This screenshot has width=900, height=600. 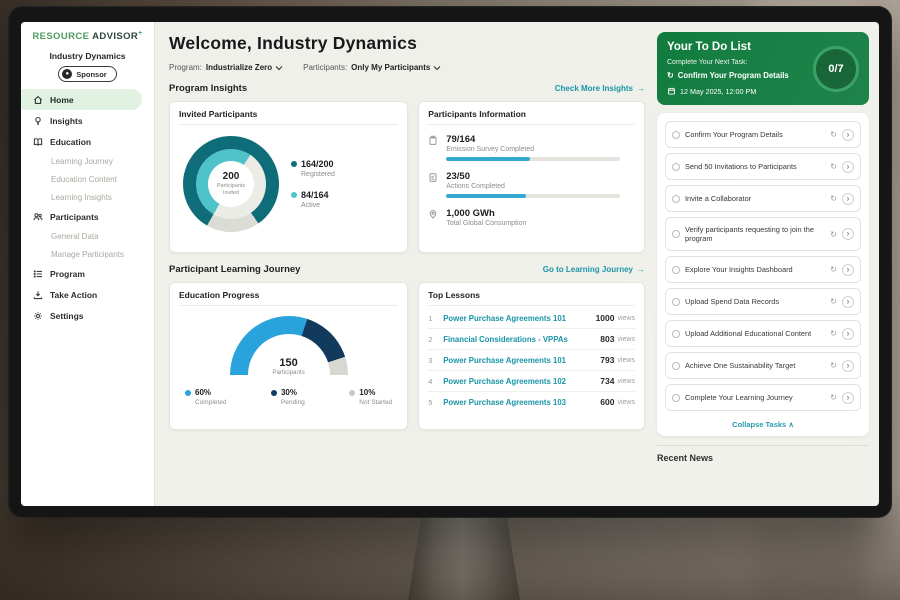 I want to click on legend-value: 84/164, so click(x=315, y=195).